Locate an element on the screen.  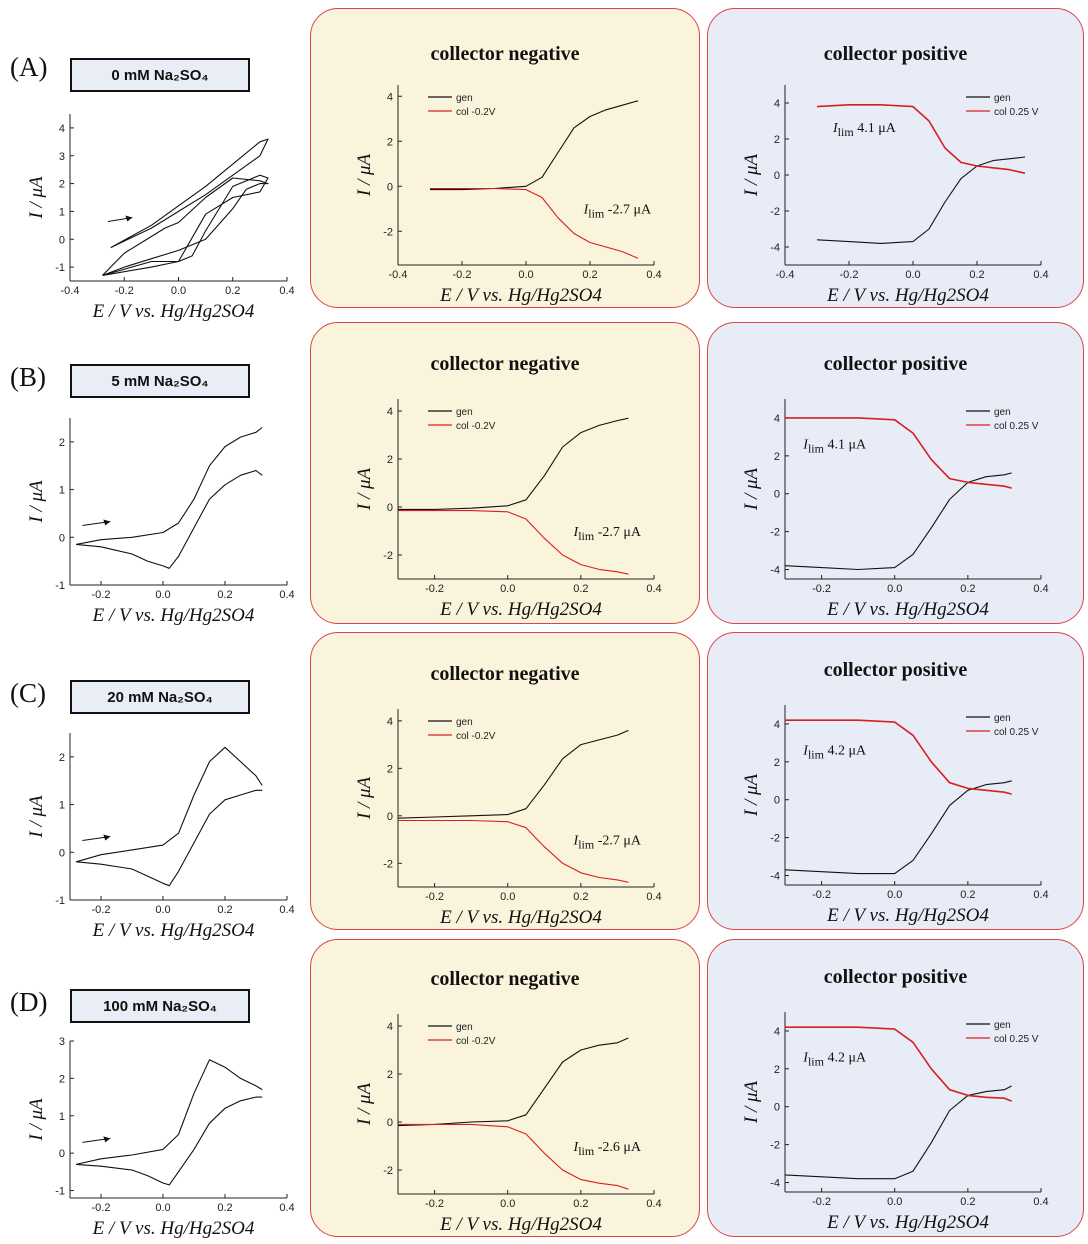
y-tick-label: 1 is located at coordinates (62, 1117).